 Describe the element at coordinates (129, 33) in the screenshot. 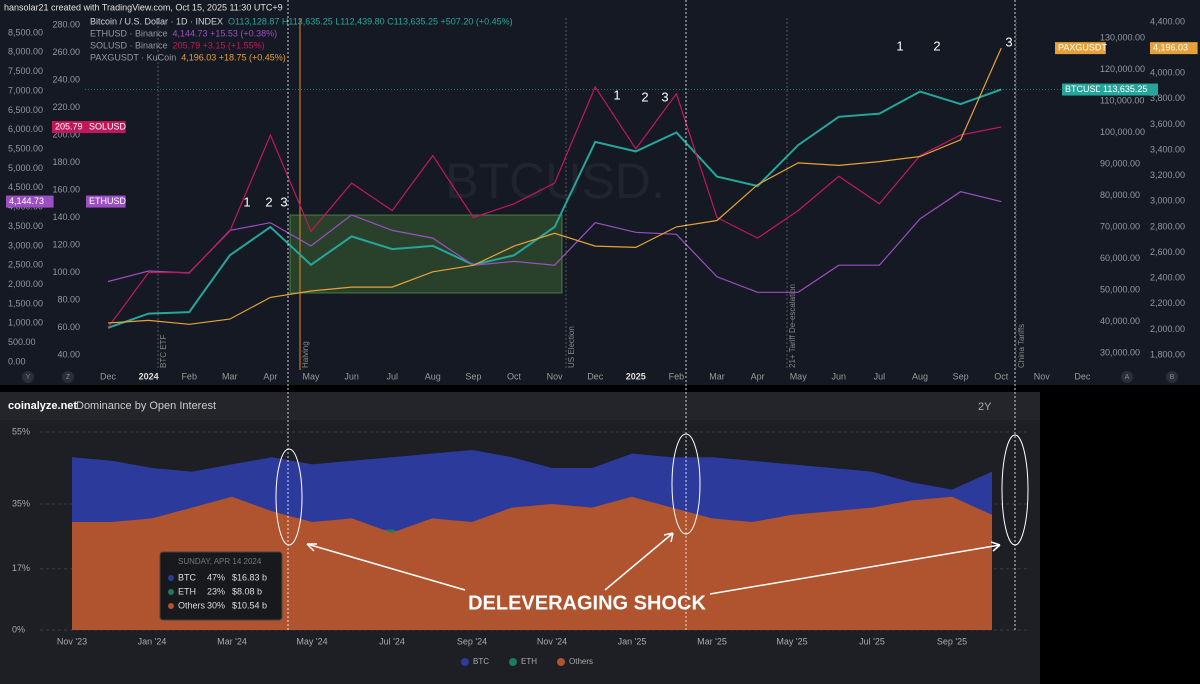

I see `legend-name: ETHUSD · Binance` at that location.